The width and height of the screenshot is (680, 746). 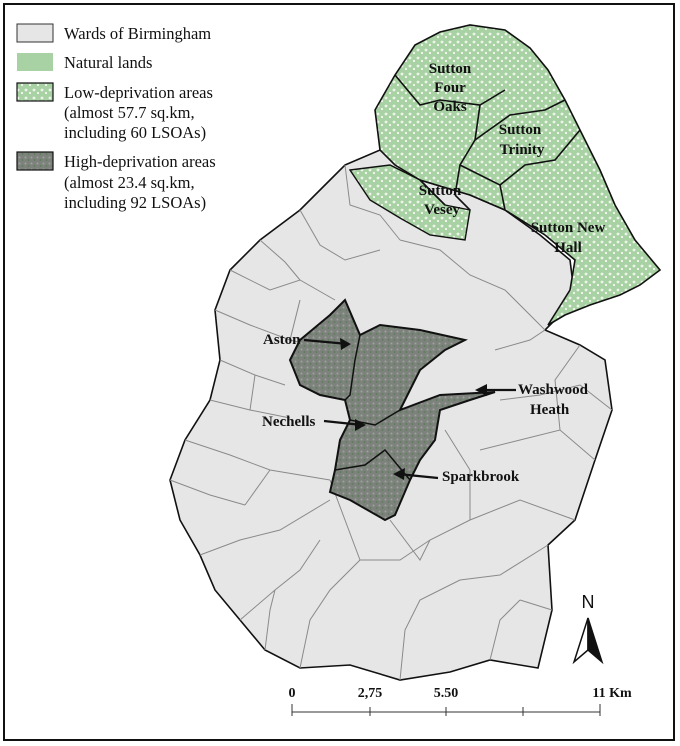 I want to click on sutton-ward-boundaries, so click(x=487, y=142).